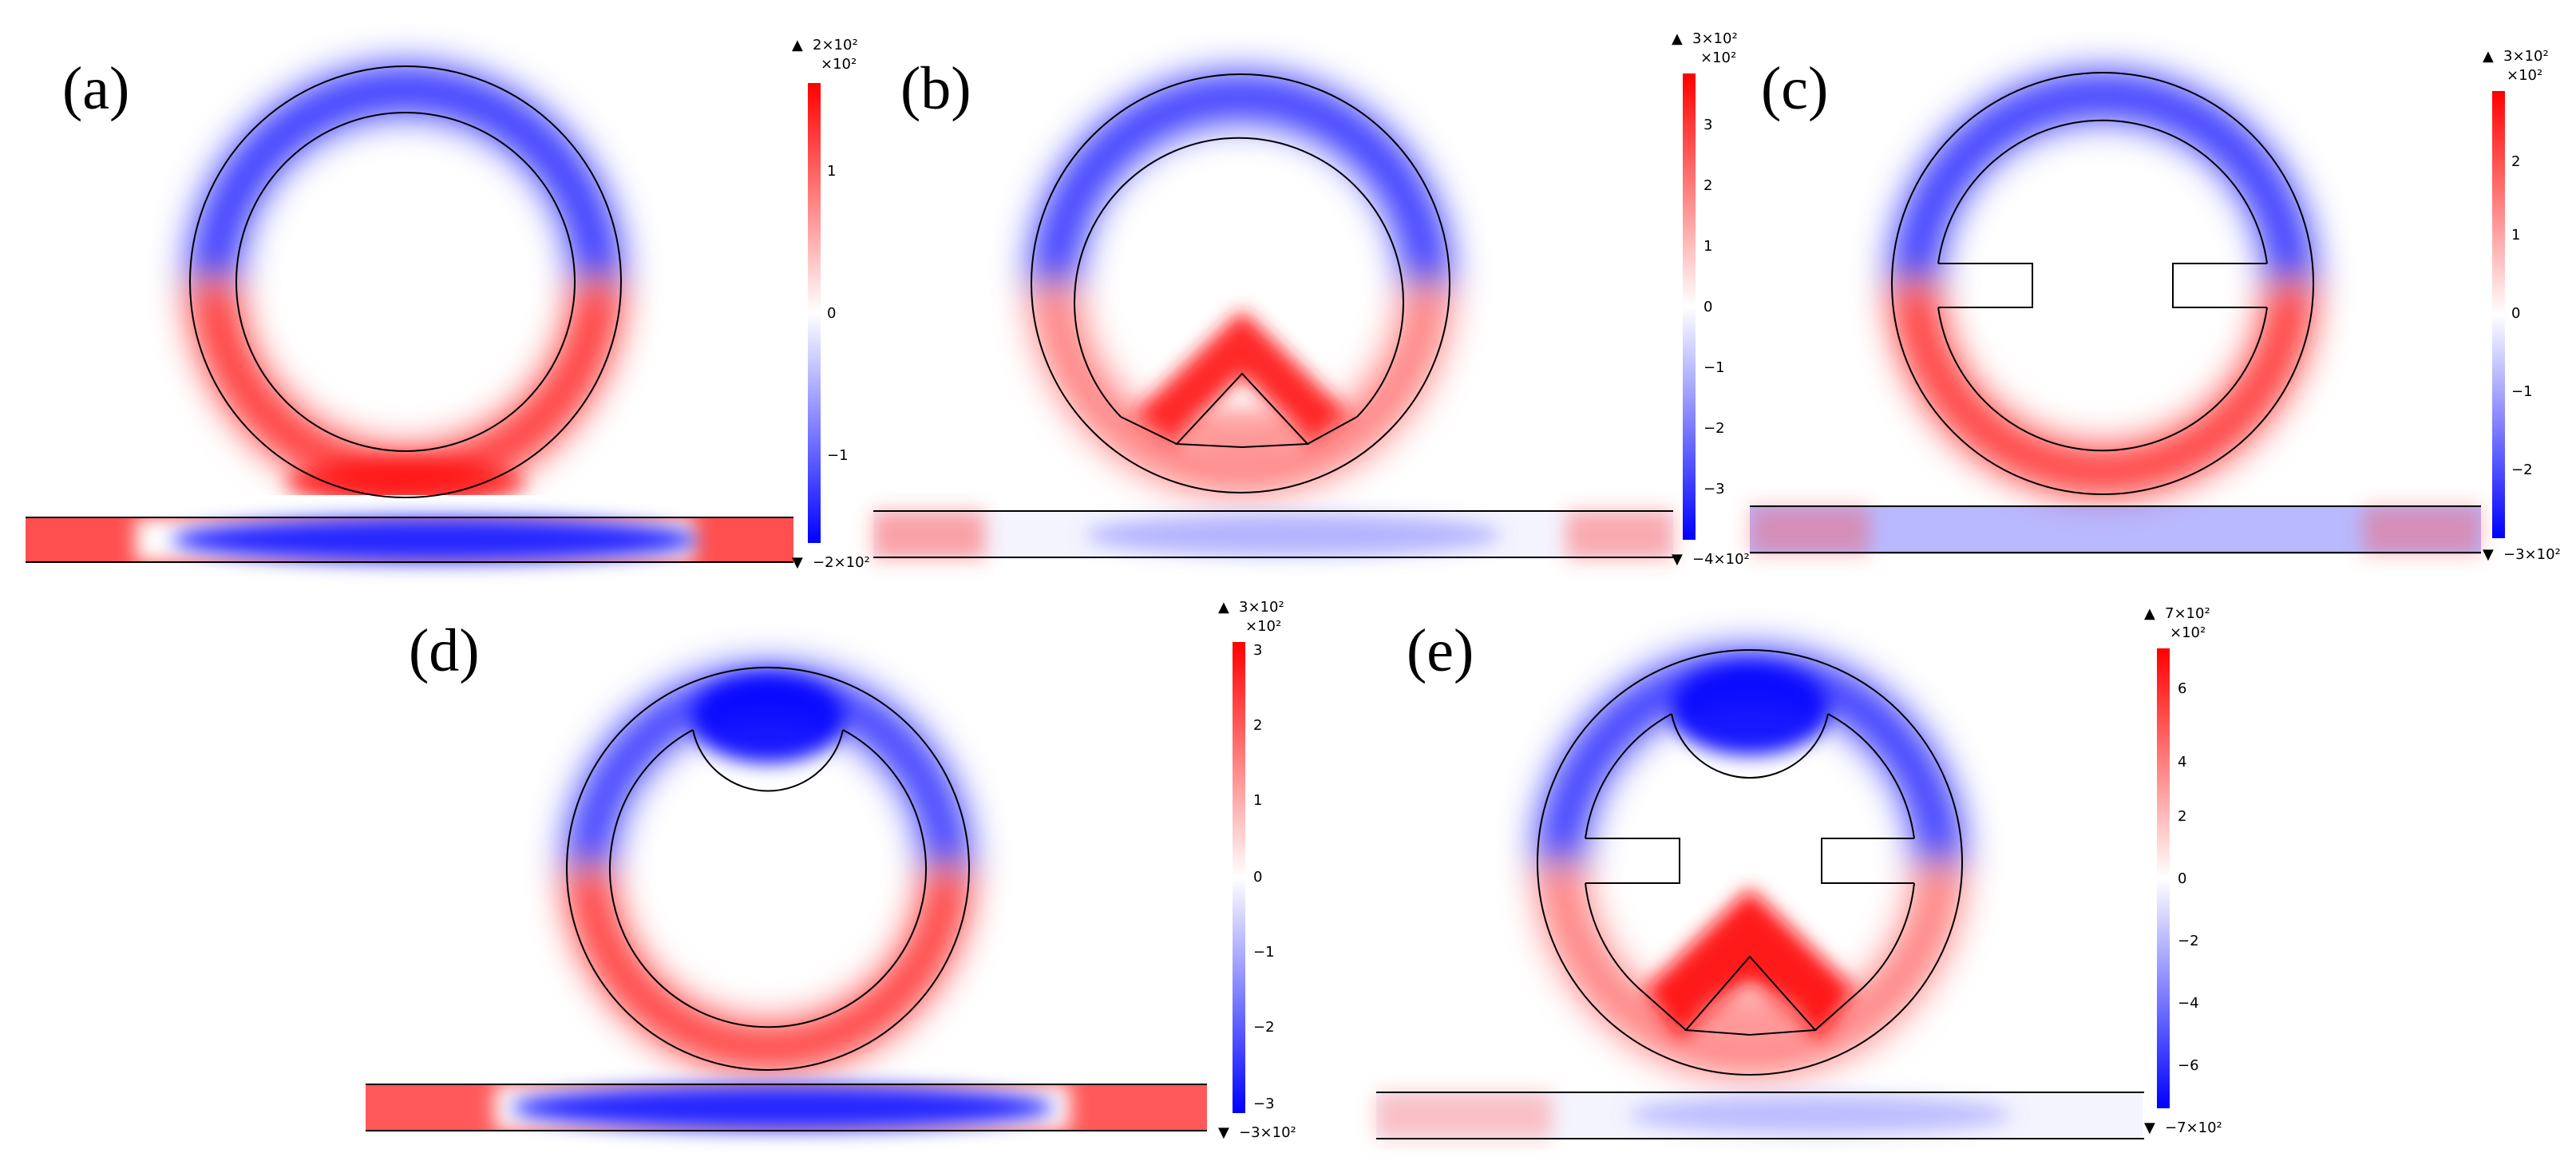  I want to click on field-map-c, so click(2115, 313).